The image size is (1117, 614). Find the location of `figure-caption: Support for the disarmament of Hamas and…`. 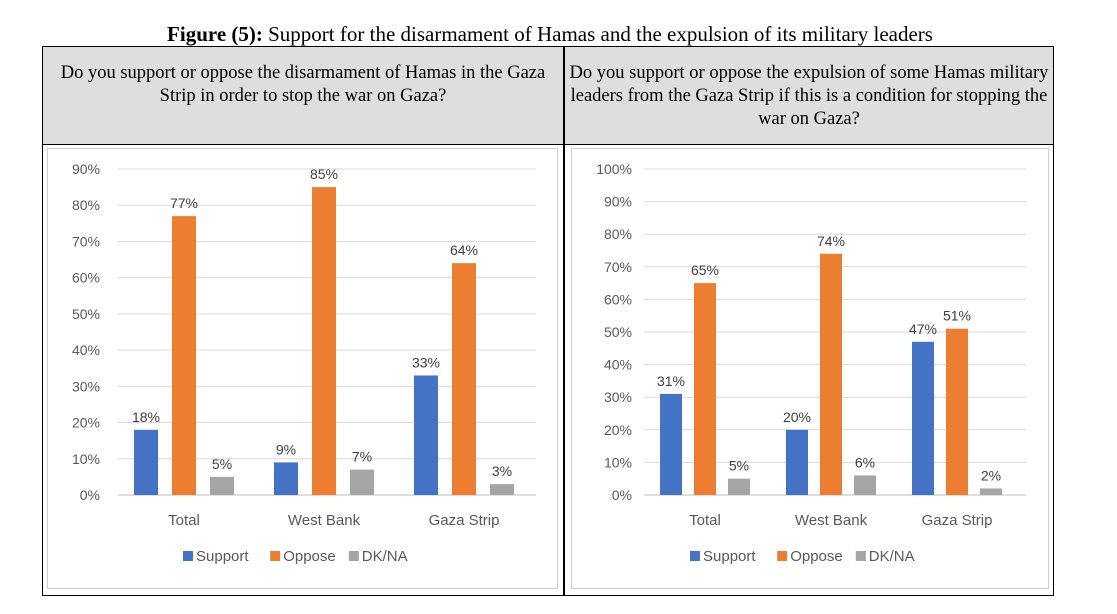

figure-caption: Support for the disarmament of Hamas and… is located at coordinates (597, 34).